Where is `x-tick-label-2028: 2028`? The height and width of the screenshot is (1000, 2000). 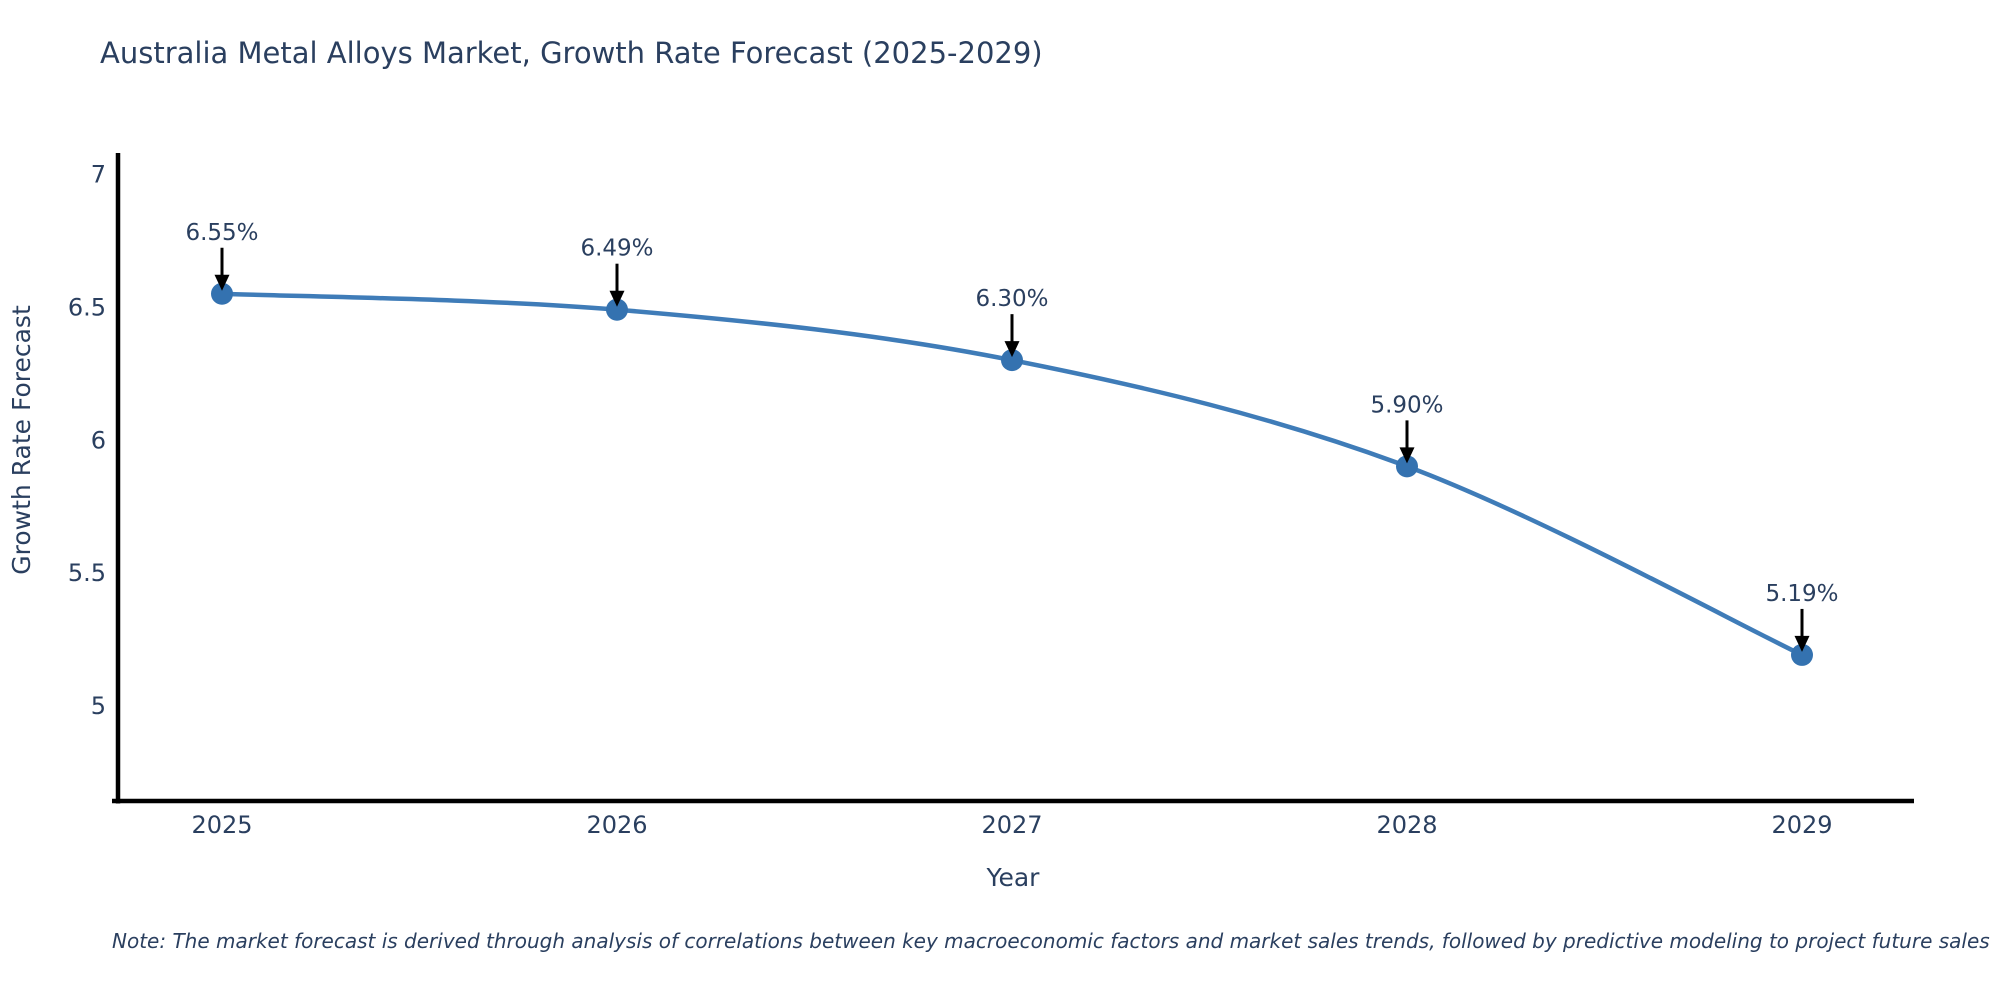 x-tick-label-2028: 2028 is located at coordinates (1406, 825).